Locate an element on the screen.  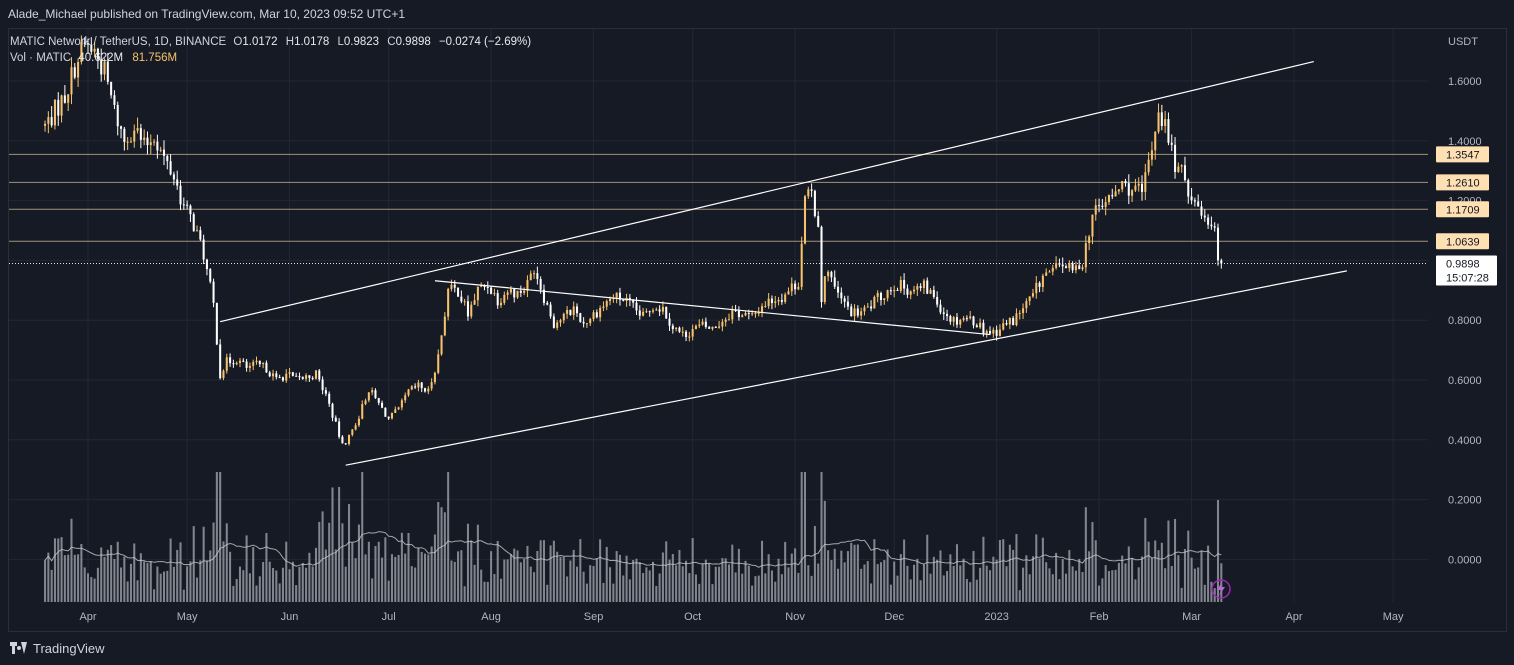
high-value: 1.0178 is located at coordinates (312, 42).